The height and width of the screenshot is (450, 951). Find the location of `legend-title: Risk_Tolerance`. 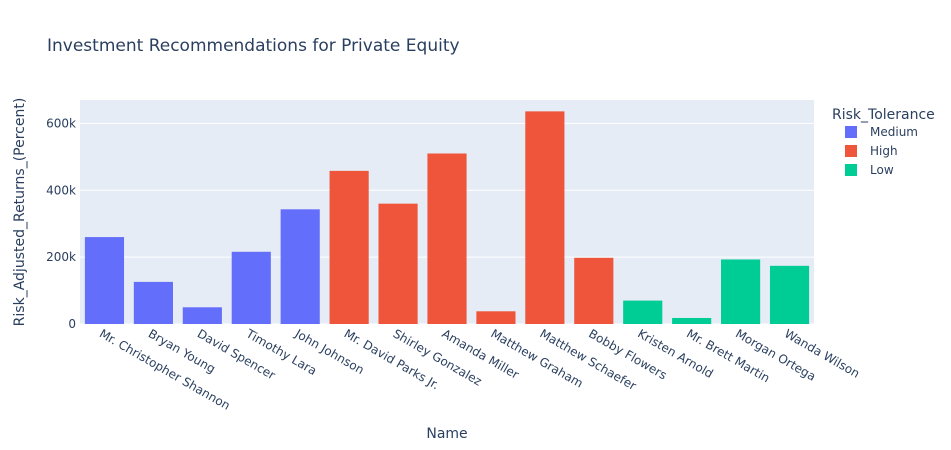

legend-title: Risk_Tolerance is located at coordinates (883, 115).